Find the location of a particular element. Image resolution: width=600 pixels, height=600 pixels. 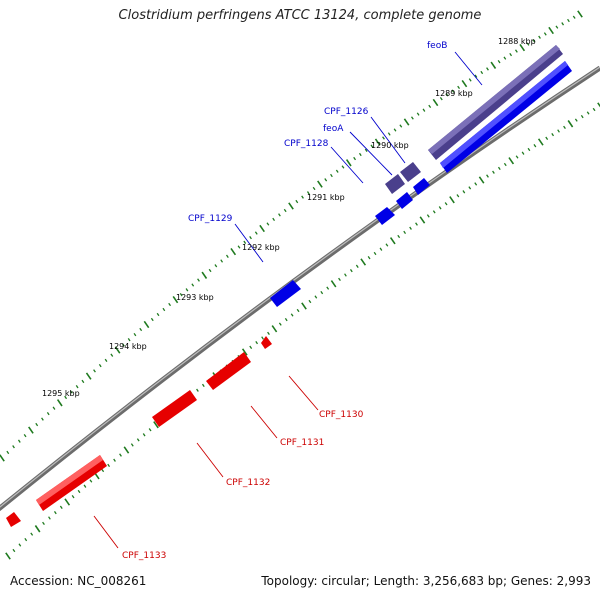

label-CPF_1130: CPF_1130 is located at coordinates (341, 415).